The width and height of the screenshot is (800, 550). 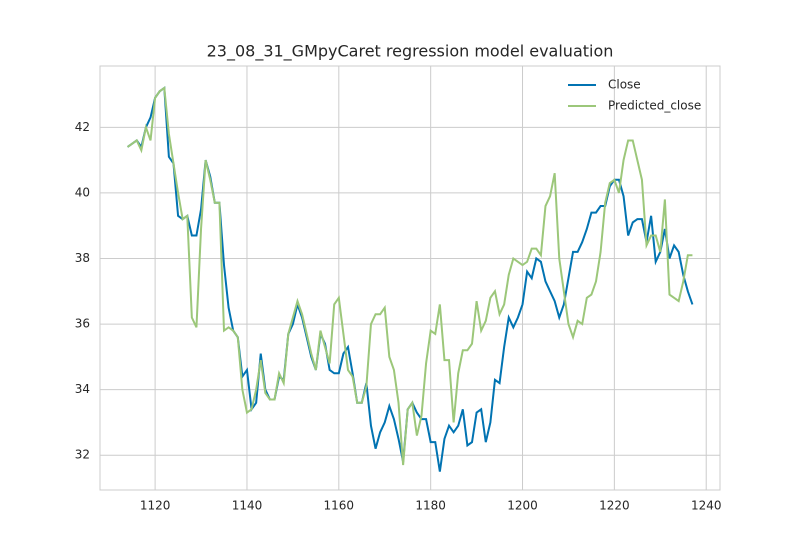 I want to click on x-tick-label: 1180, so click(x=430, y=506).